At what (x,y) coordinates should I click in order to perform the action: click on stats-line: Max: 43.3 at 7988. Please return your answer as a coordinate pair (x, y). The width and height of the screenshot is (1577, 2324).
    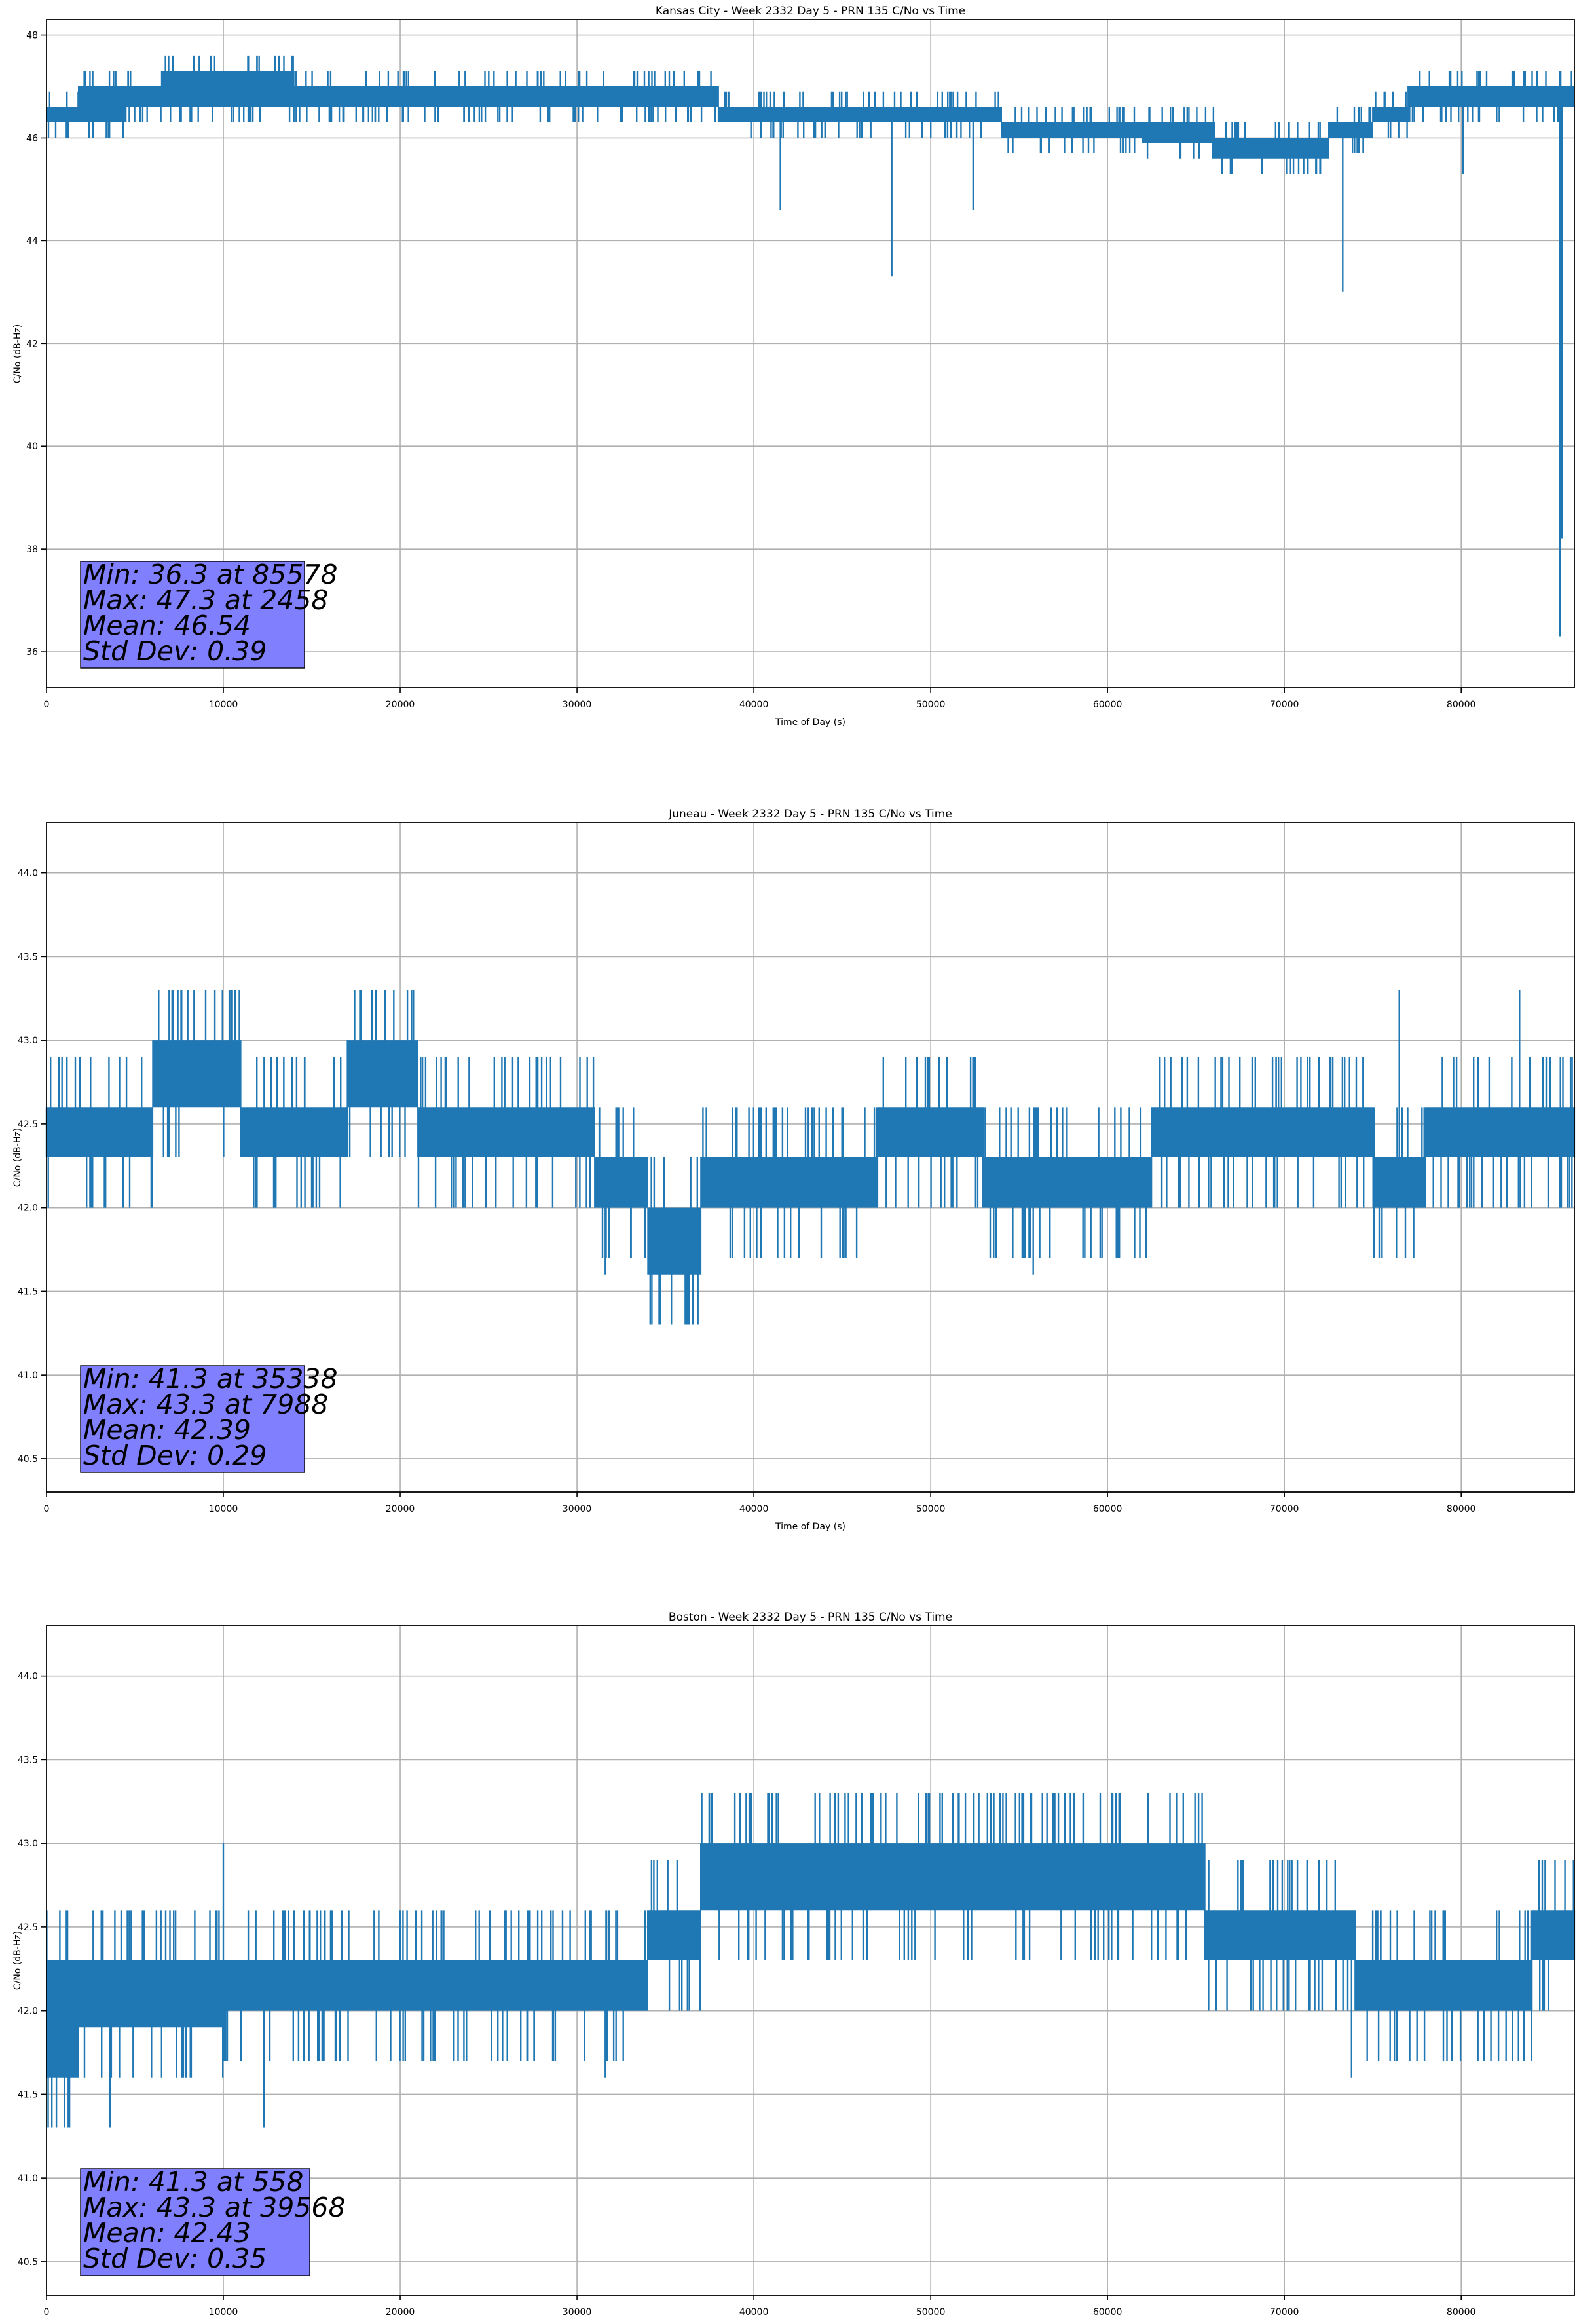
    Looking at the image, I should click on (206, 1404).